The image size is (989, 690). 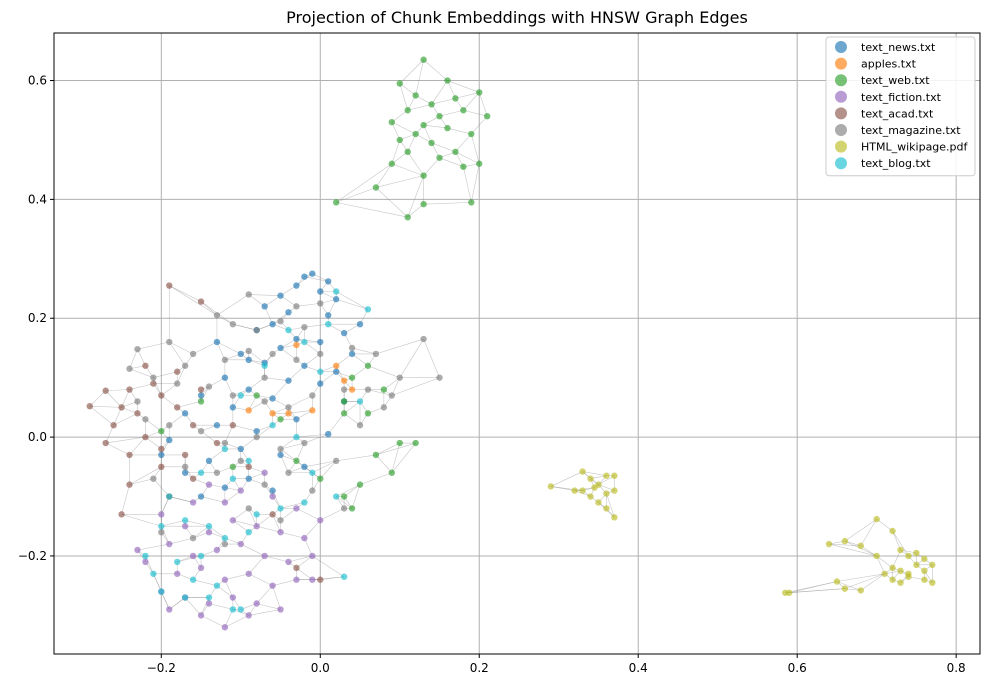 What do you see at coordinates (896, 163) in the screenshot?
I see `legend-label: text_blog.txt` at bounding box center [896, 163].